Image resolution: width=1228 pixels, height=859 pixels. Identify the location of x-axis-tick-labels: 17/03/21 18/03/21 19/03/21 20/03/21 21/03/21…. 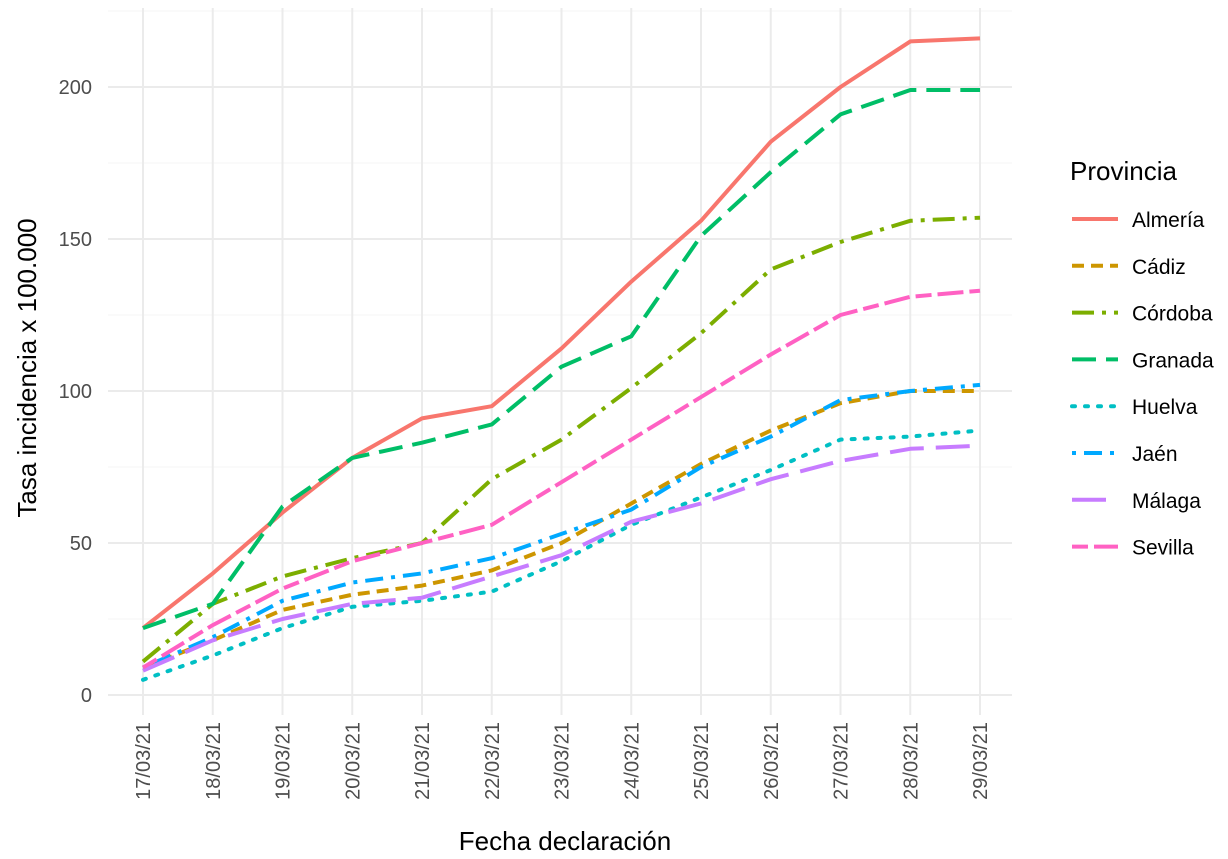
(562, 761).